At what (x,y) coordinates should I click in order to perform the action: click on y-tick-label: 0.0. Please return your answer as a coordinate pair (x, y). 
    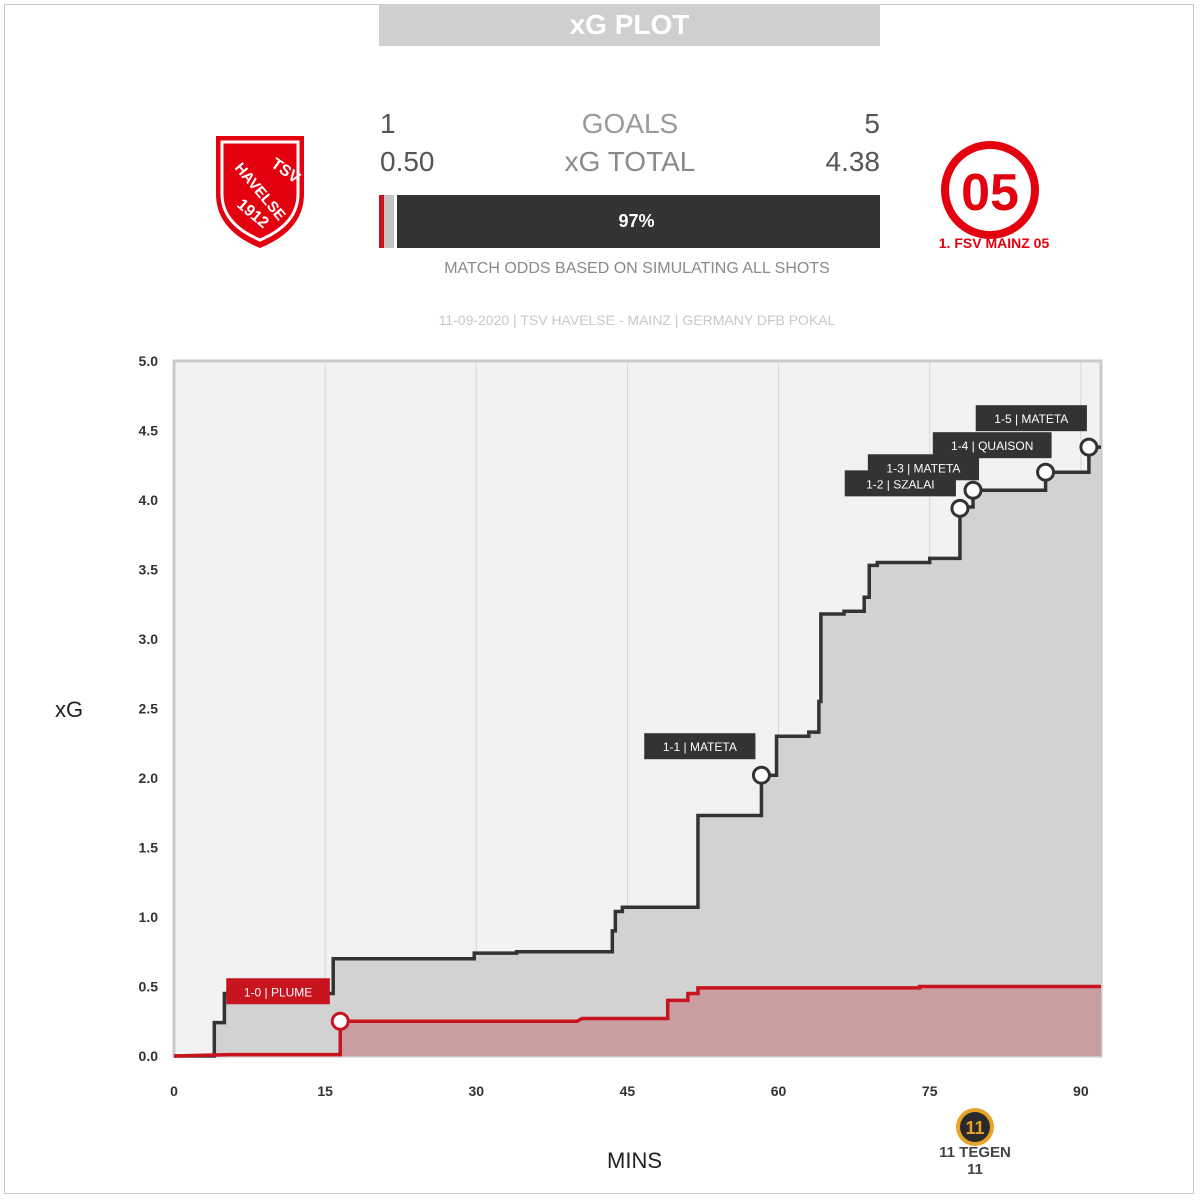
    Looking at the image, I should click on (149, 1056).